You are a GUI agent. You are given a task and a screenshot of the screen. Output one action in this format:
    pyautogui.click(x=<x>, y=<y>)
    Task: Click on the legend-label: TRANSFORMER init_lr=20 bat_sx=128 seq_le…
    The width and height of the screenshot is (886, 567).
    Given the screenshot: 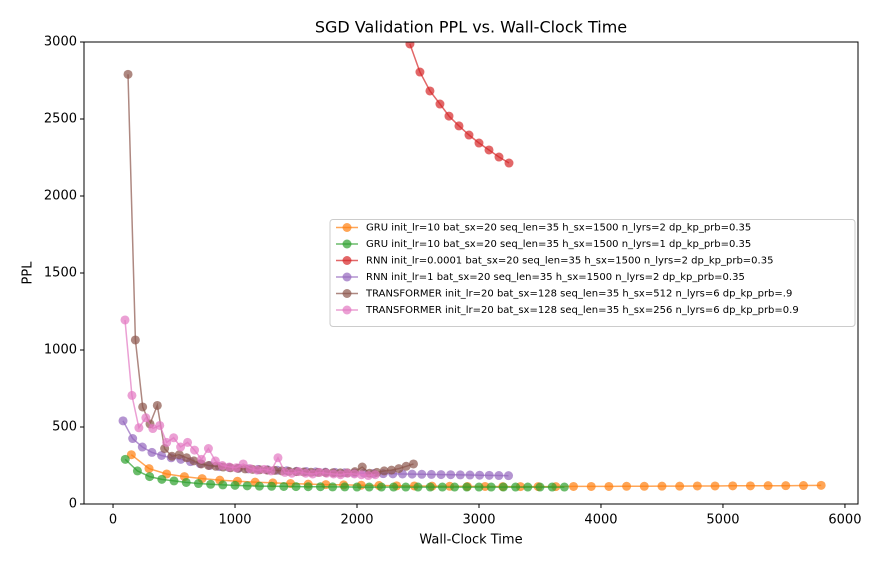 What is the action you would take?
    pyautogui.click(x=578, y=294)
    